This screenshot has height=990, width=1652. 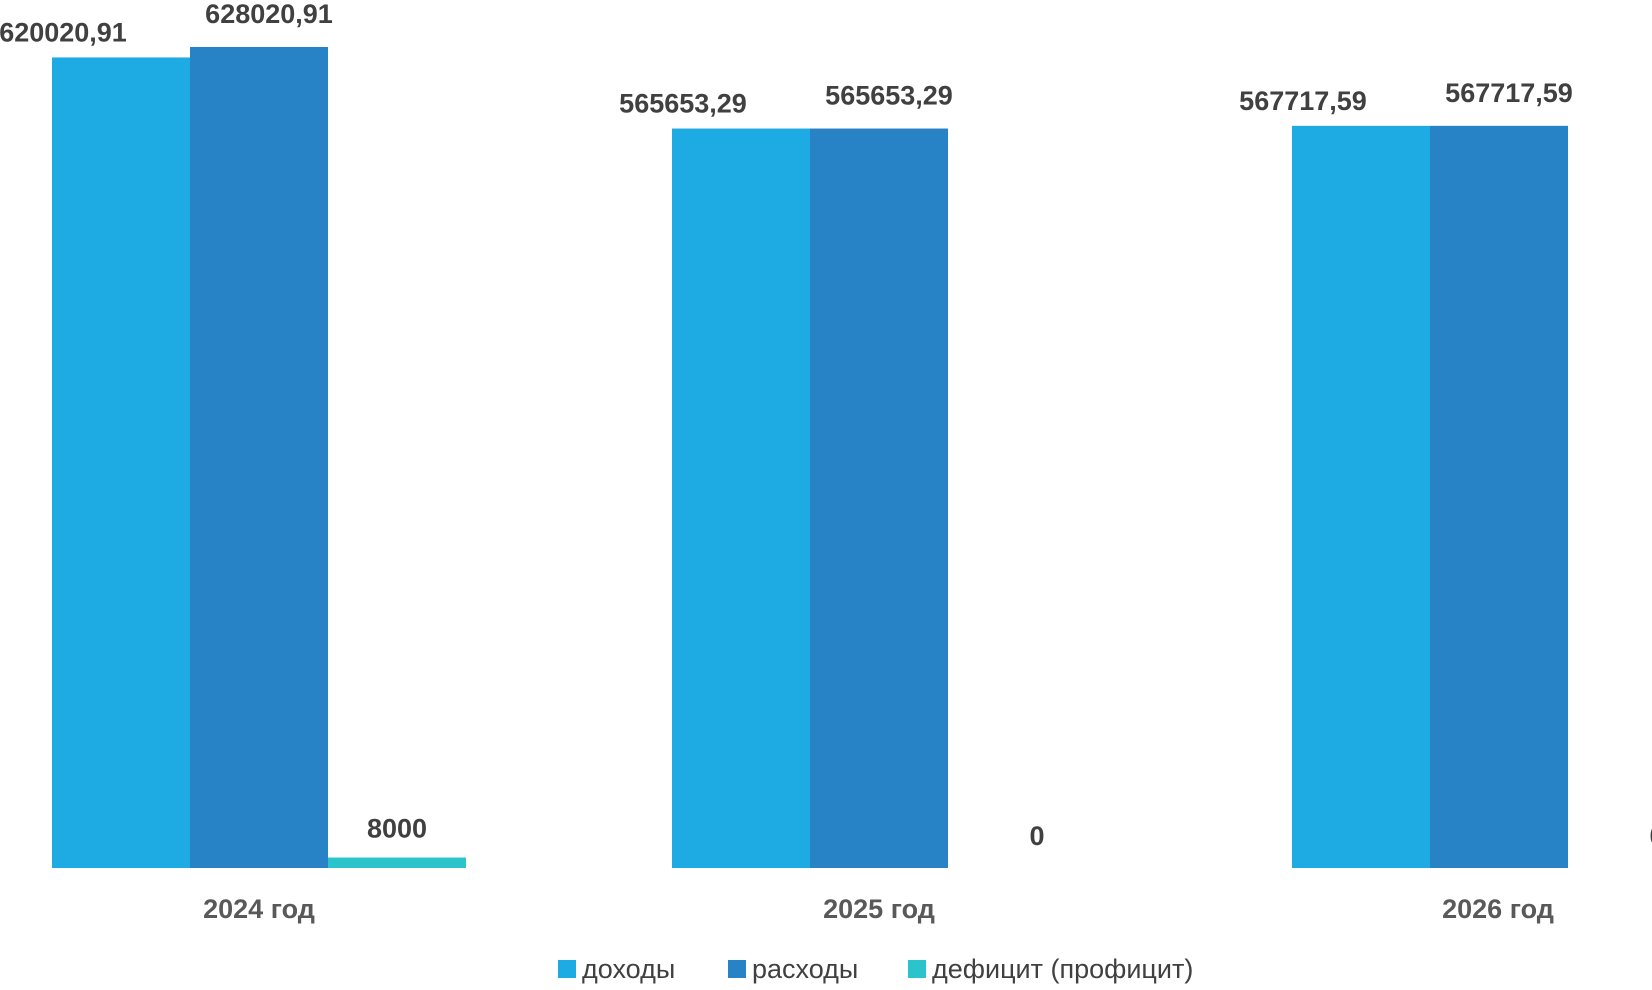 What do you see at coordinates (805, 969) in the screenshot?
I see `legend-label-2: расходы` at bounding box center [805, 969].